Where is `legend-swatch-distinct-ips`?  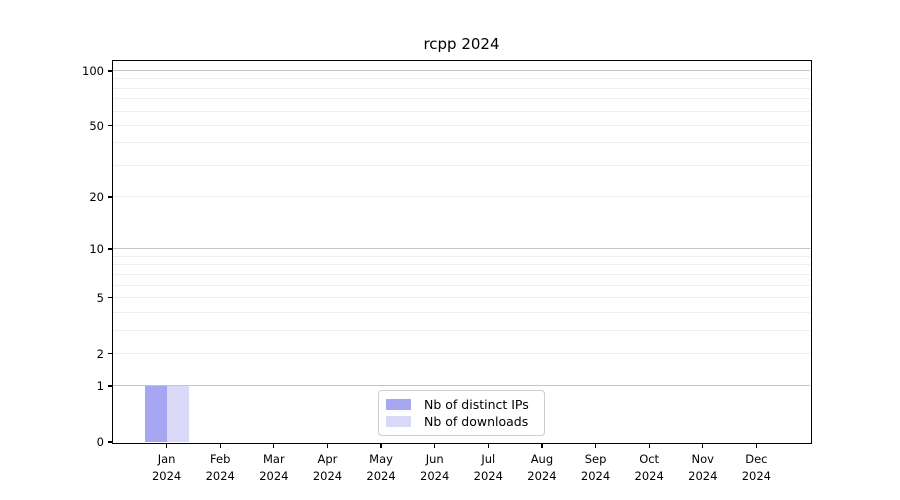
legend-swatch-distinct-ips is located at coordinates (398, 404).